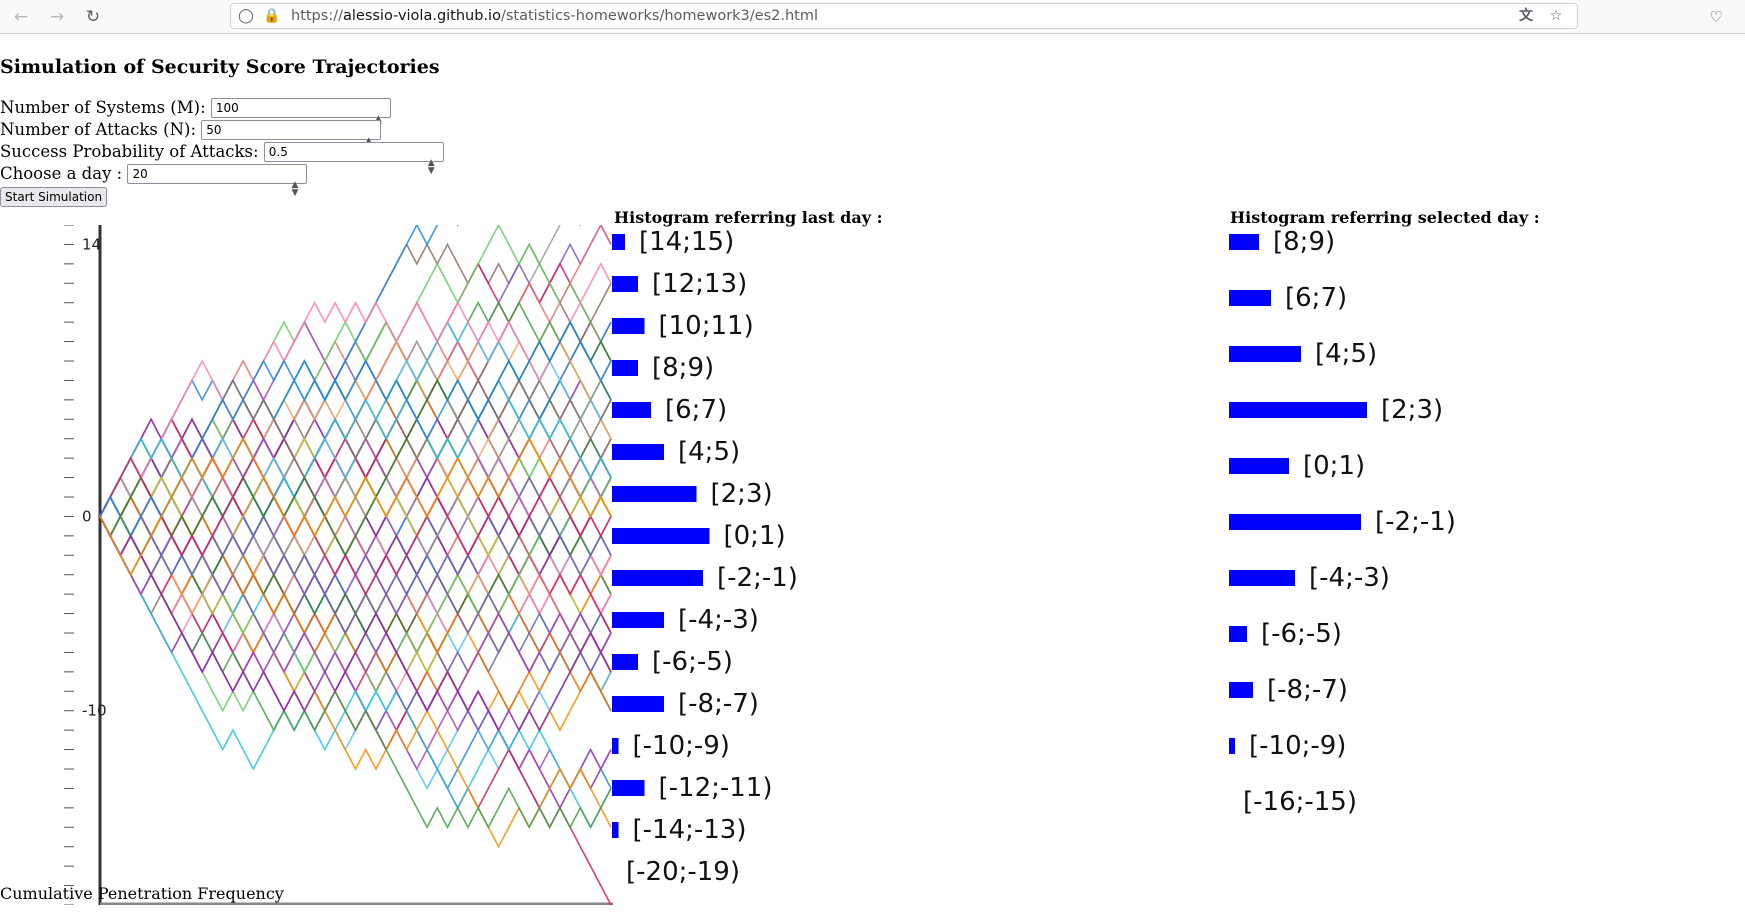  What do you see at coordinates (1556, 16) in the screenshot?
I see `bookmark-star-icon: ☆` at bounding box center [1556, 16].